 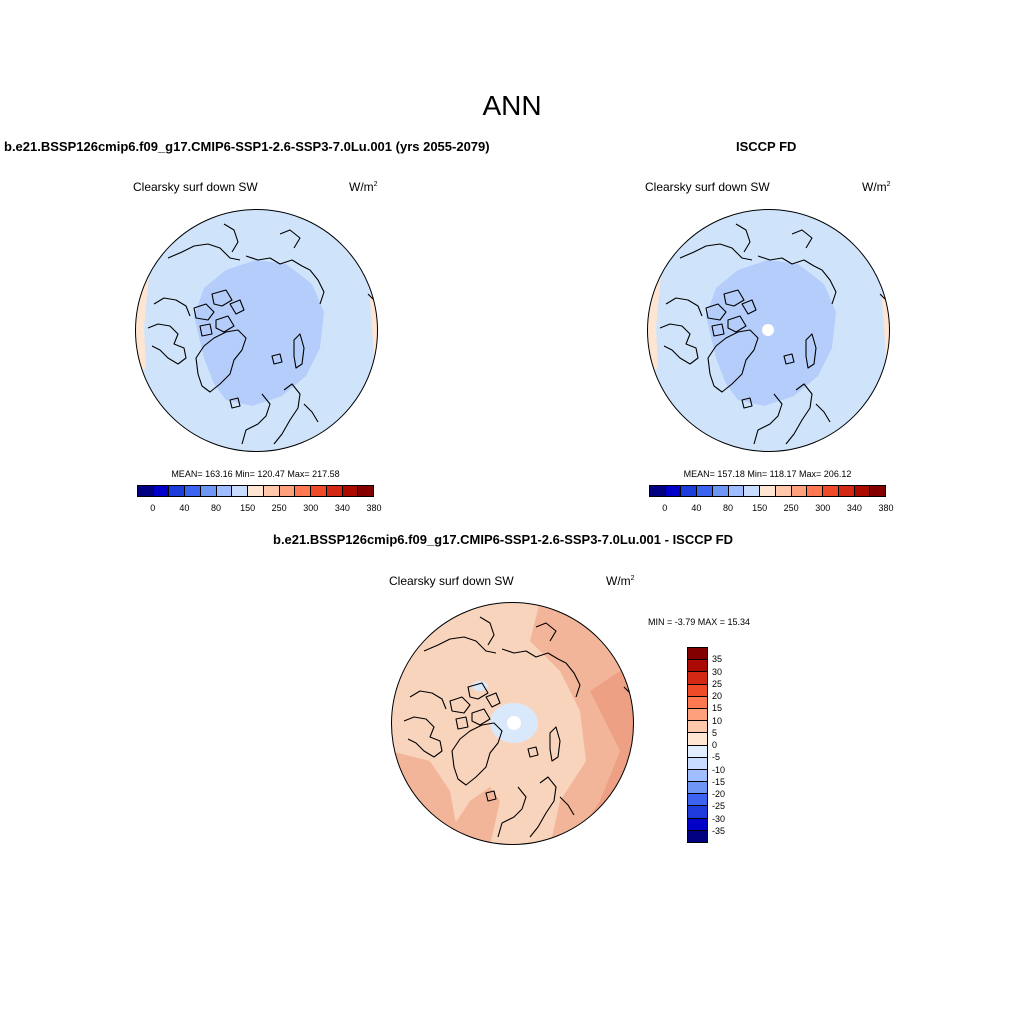 What do you see at coordinates (717, 696) in the screenshot?
I see `colorbar-tick-label: 20` at bounding box center [717, 696].